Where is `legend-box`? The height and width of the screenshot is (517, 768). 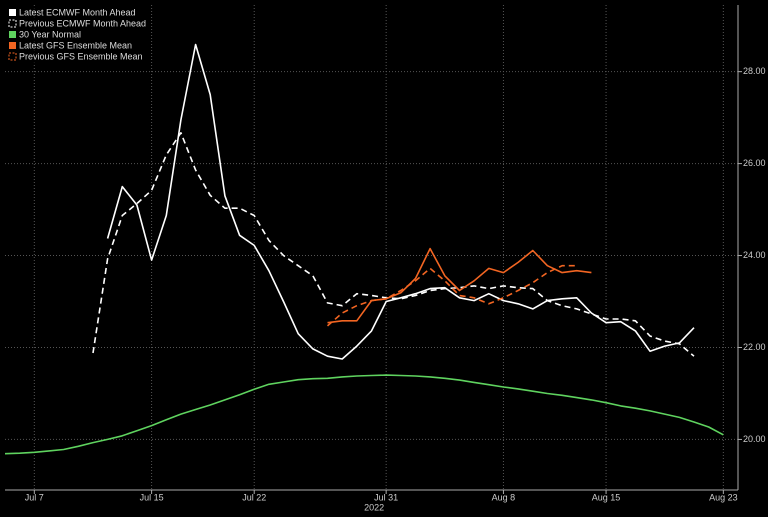
legend-box is located at coordinates (71, 35).